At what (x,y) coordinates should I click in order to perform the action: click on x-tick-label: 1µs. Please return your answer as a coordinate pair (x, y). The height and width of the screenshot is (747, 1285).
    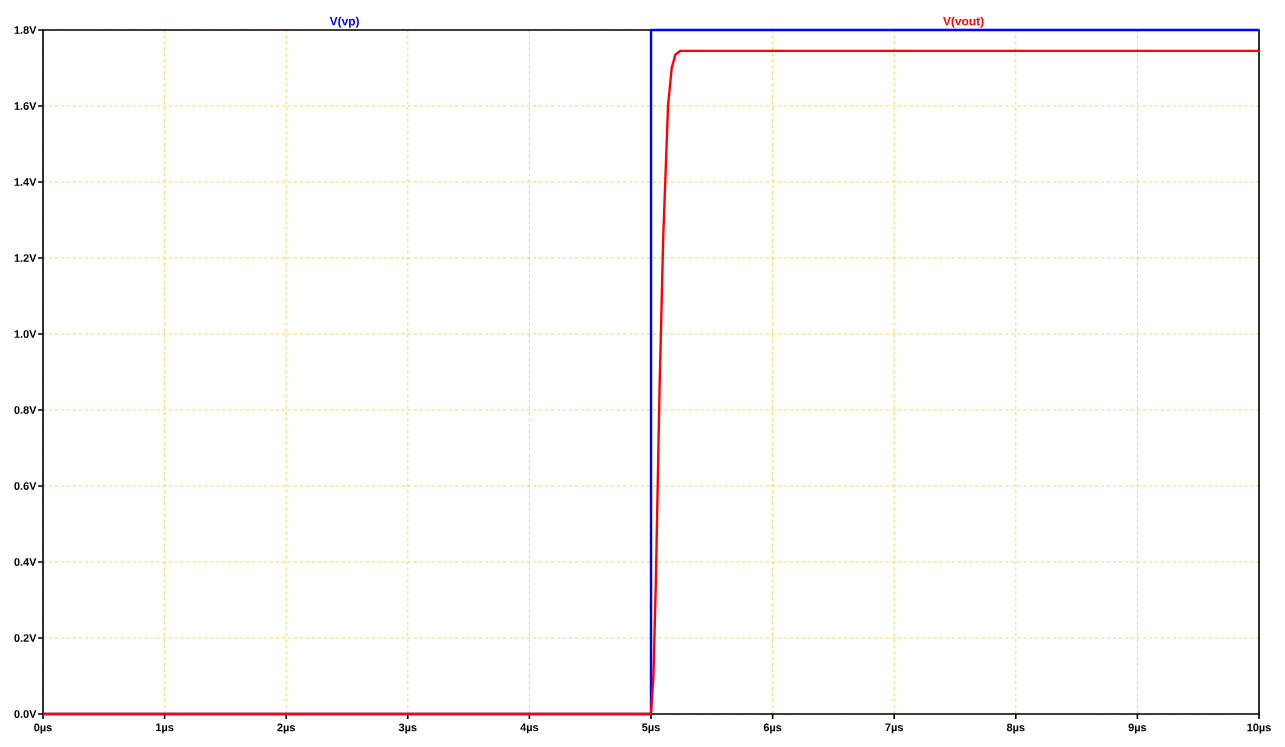
    Looking at the image, I should click on (165, 728).